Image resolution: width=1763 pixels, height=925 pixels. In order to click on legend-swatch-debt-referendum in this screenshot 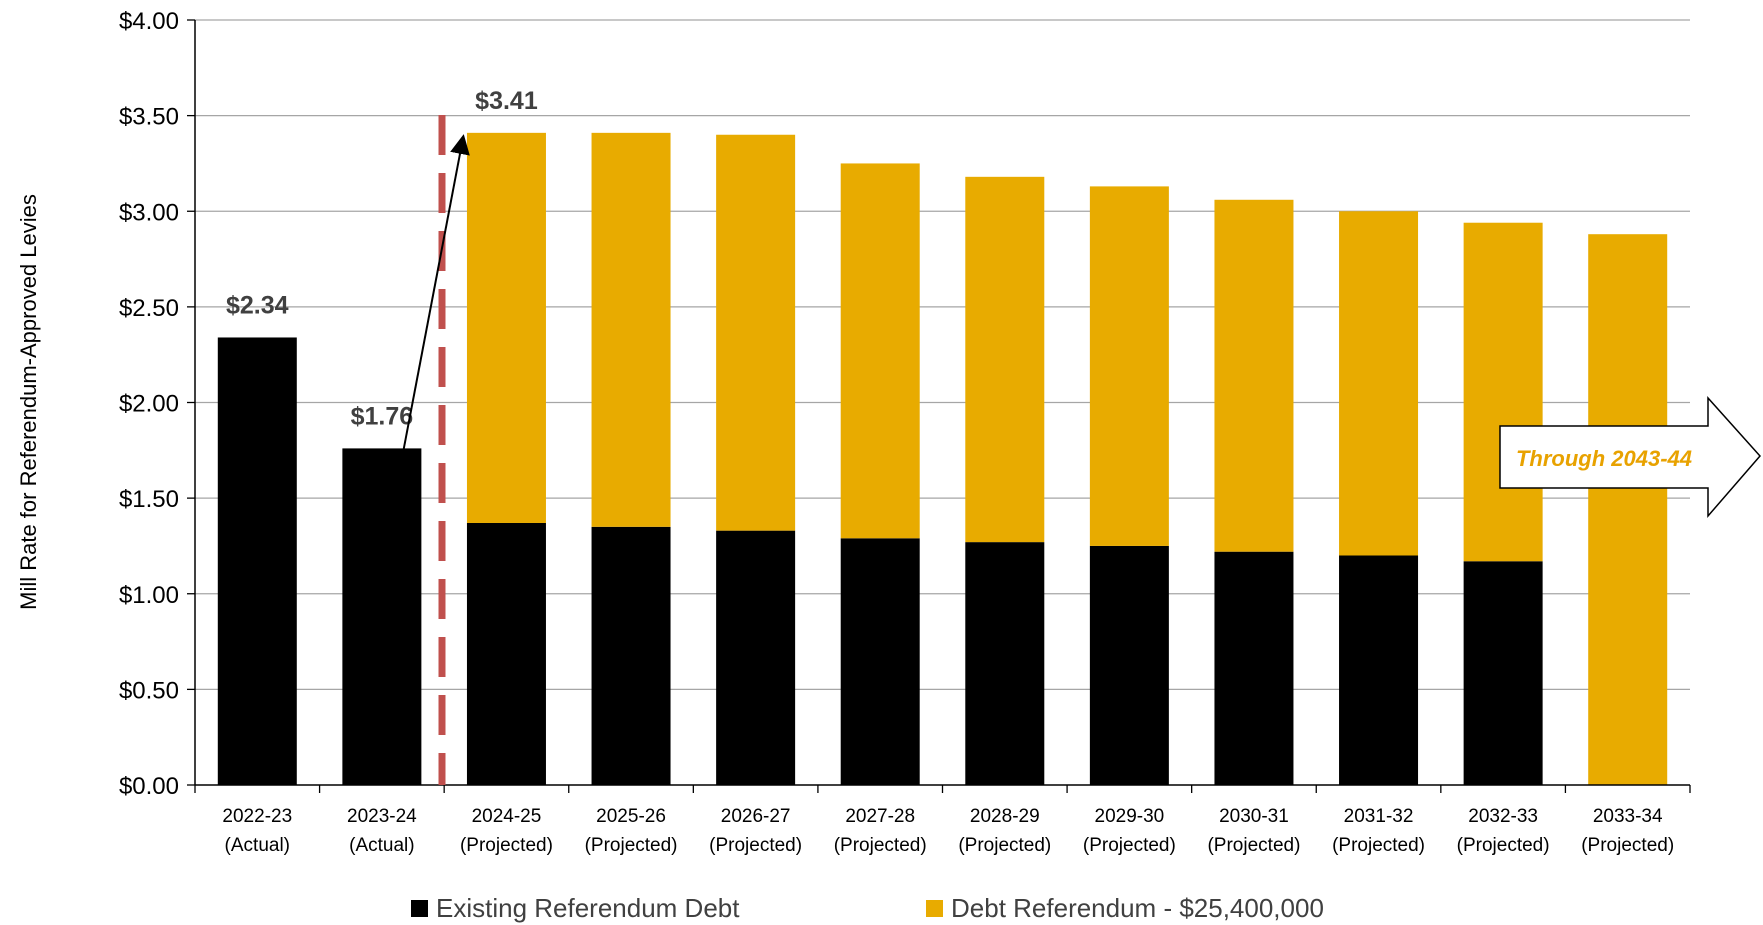, I will do `click(934, 908)`.